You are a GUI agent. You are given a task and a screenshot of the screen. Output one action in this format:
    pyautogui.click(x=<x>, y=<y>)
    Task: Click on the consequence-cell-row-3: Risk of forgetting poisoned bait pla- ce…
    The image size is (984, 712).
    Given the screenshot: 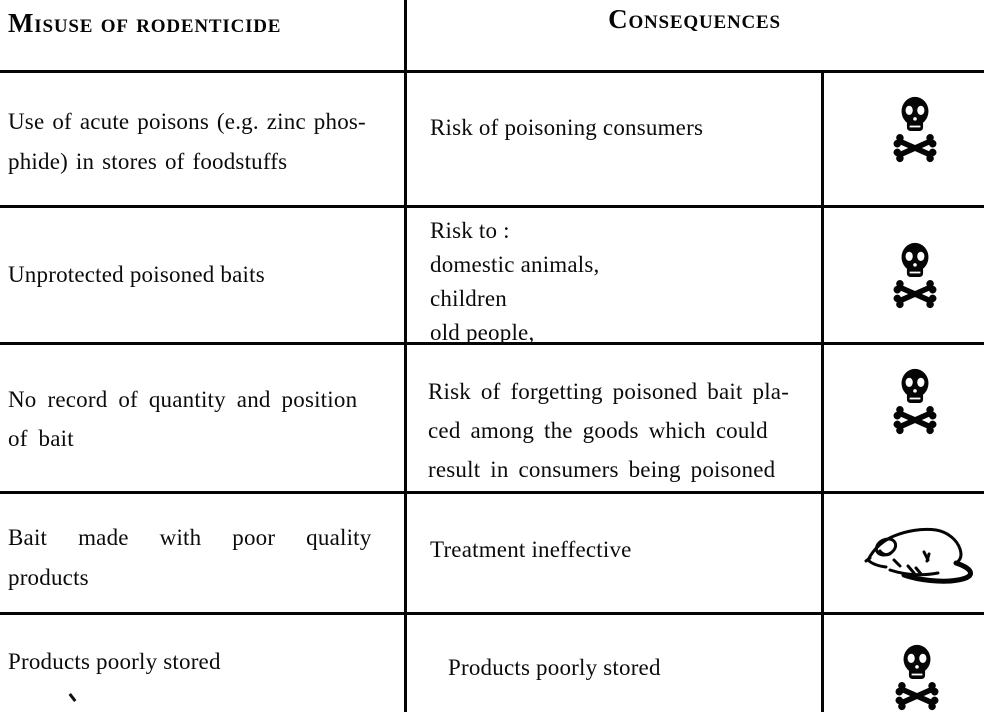 What is the action you would take?
    pyautogui.click(x=609, y=430)
    